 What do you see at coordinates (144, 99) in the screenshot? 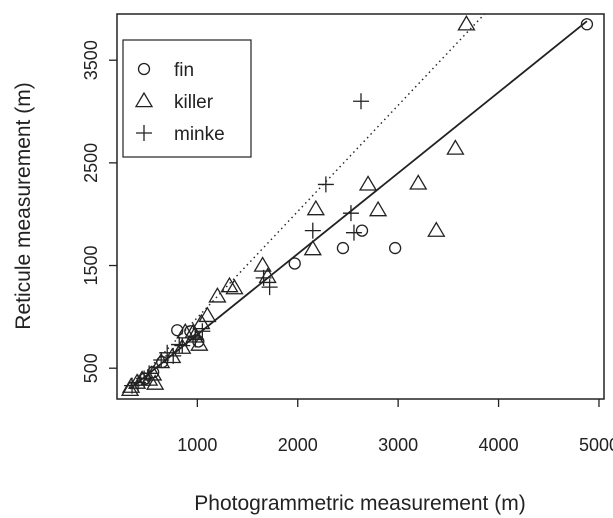
I see `legend-killer-marker` at bounding box center [144, 99].